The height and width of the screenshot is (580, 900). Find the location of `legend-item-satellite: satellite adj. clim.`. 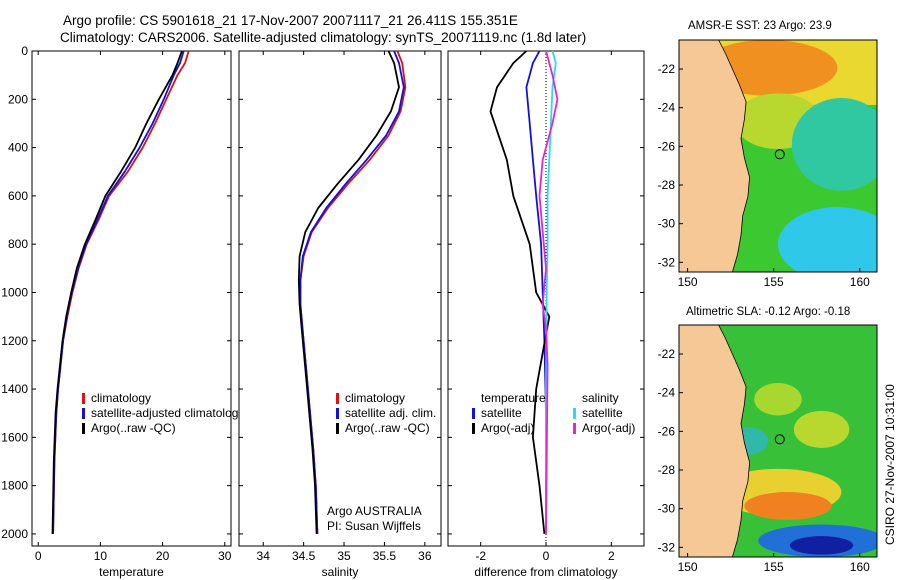

legend-item-satellite: satellite adj. clim. is located at coordinates (386, 413).